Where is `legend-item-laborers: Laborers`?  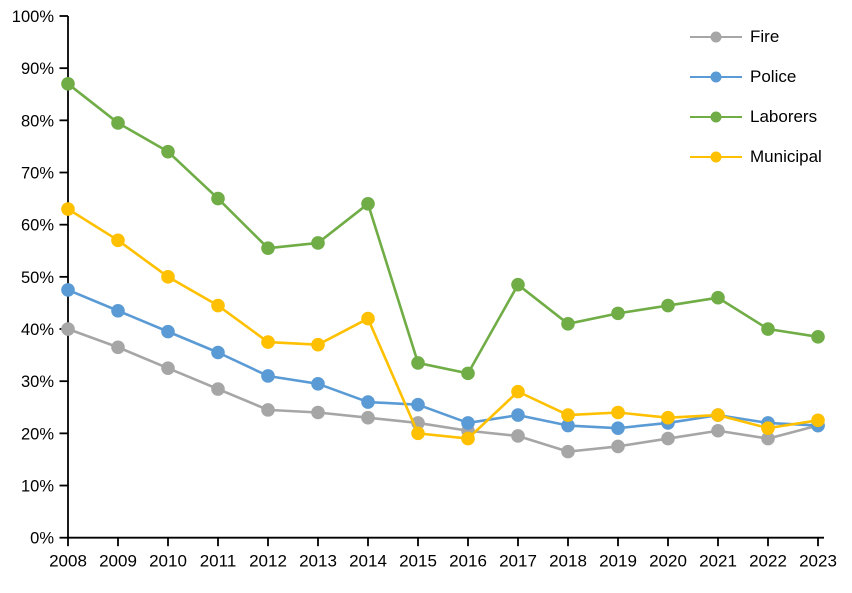 legend-item-laborers: Laborers is located at coordinates (756, 117).